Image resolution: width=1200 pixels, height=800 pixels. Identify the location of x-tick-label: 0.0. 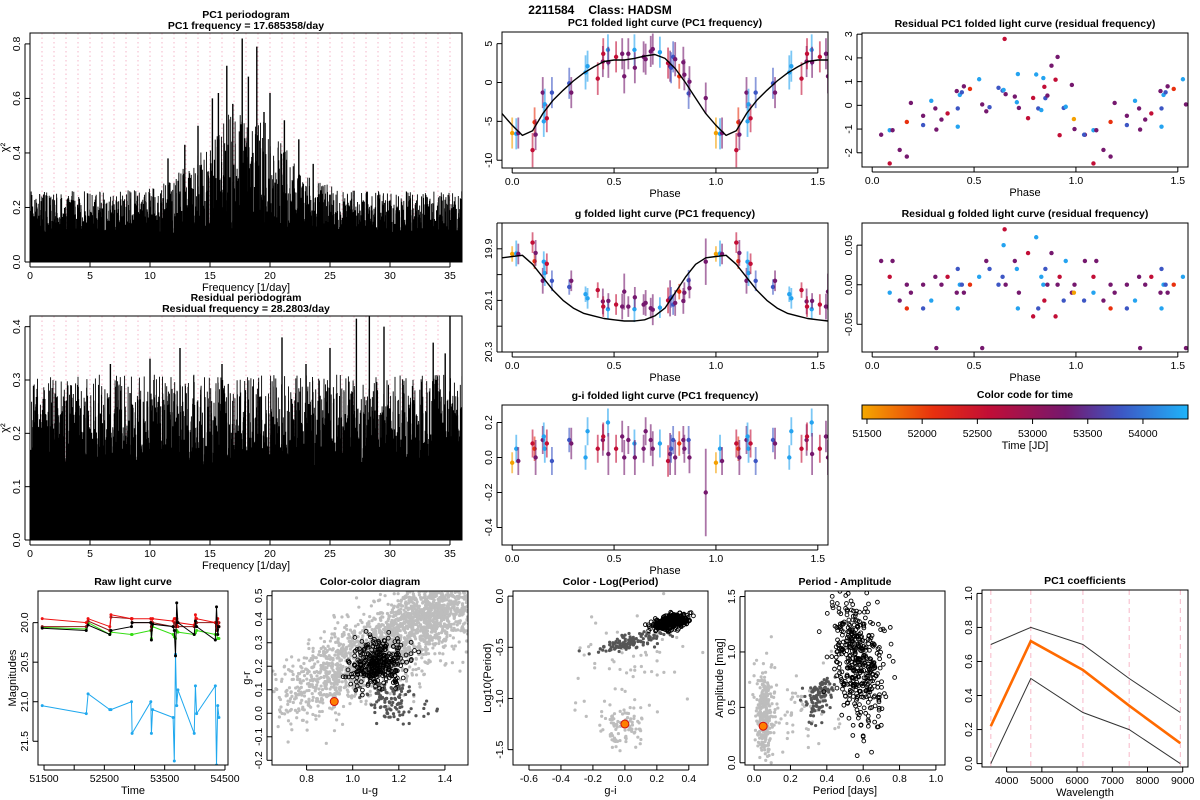
(512, 182).